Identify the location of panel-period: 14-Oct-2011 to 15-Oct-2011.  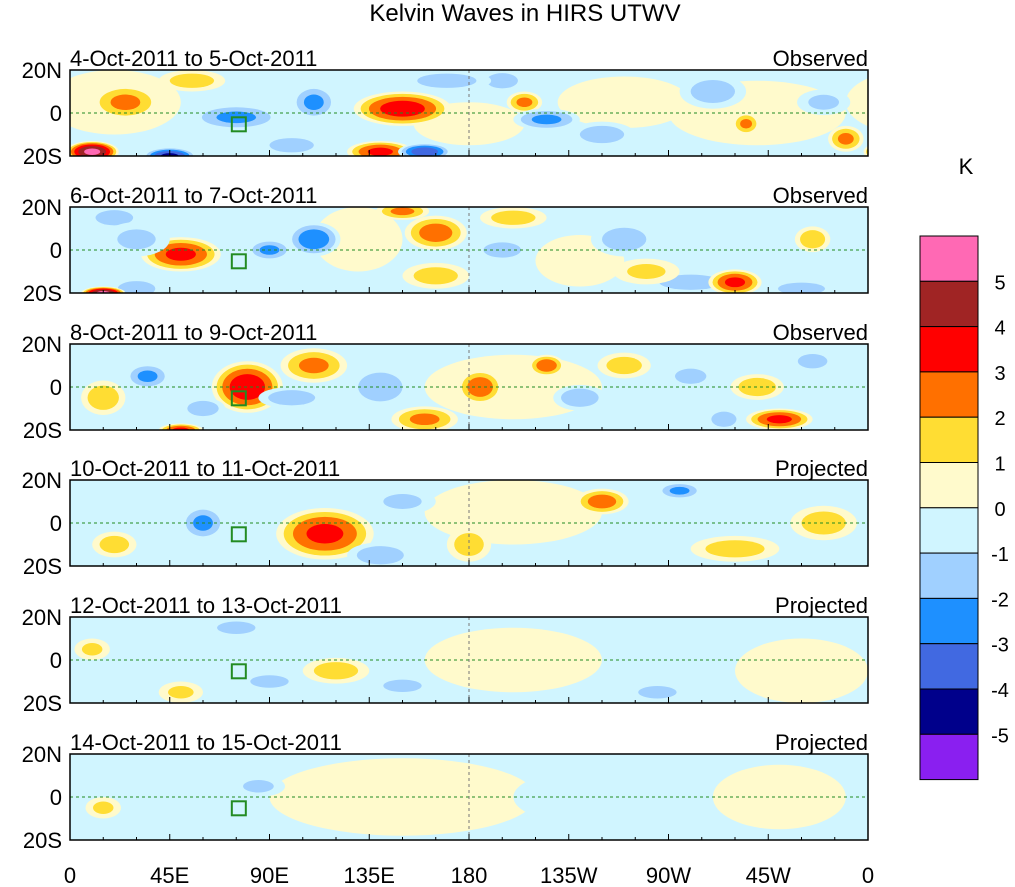
(206, 742).